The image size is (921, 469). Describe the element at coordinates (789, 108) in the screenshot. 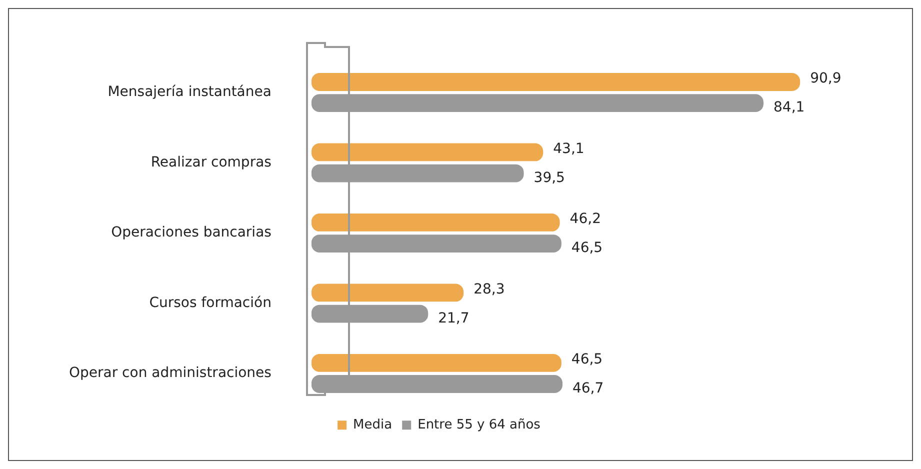

I see `data-label: 84,1` at that location.